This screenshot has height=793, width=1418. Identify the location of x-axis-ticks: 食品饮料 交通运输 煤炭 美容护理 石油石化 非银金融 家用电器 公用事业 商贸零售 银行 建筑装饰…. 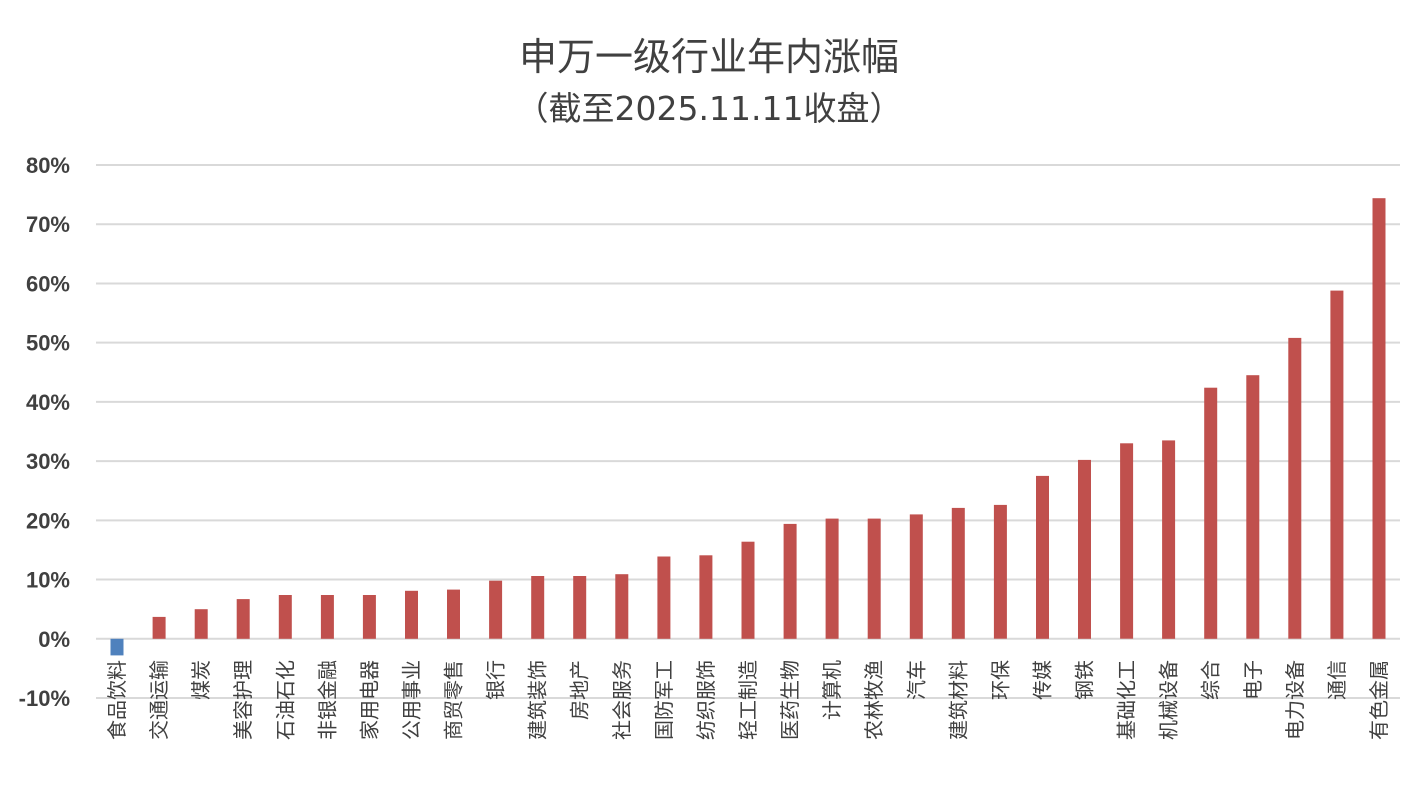
(748, 700).